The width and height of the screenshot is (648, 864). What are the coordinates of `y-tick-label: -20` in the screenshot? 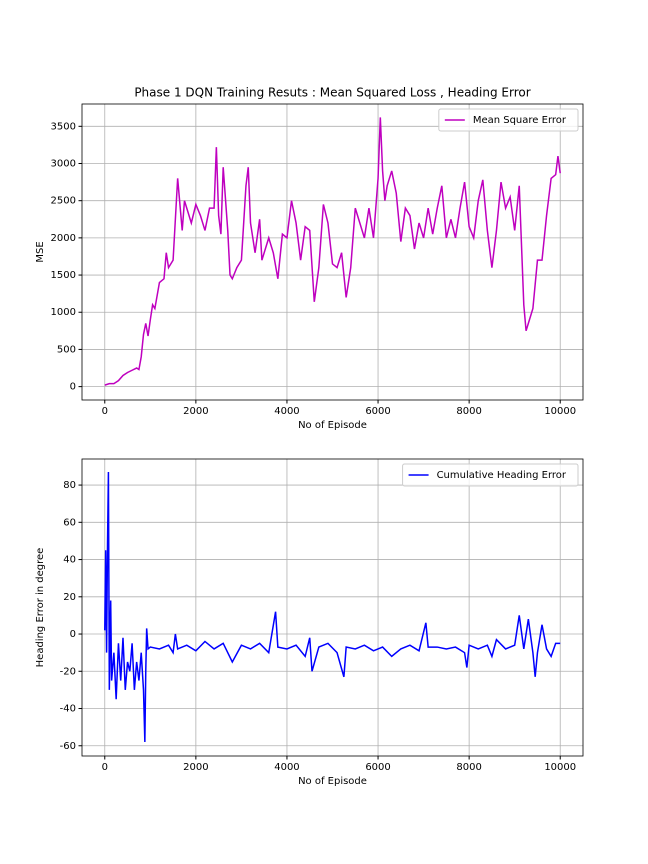 It's located at (68, 671).